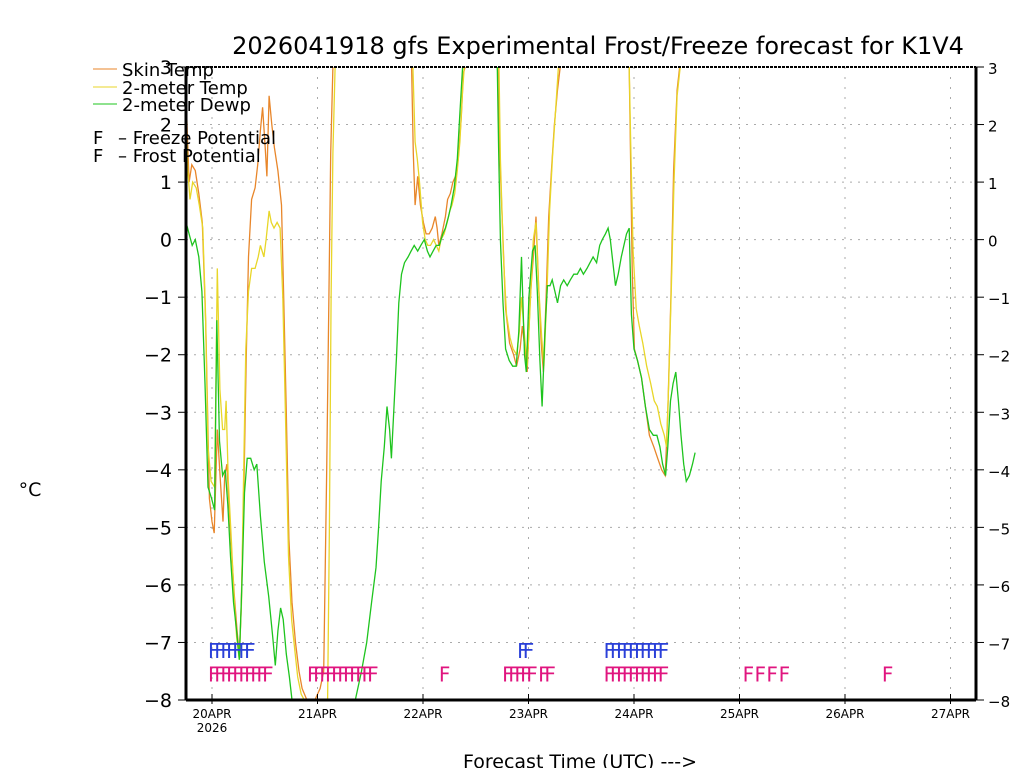  I want to click on x-tick-label: 27APR, so click(950, 714).